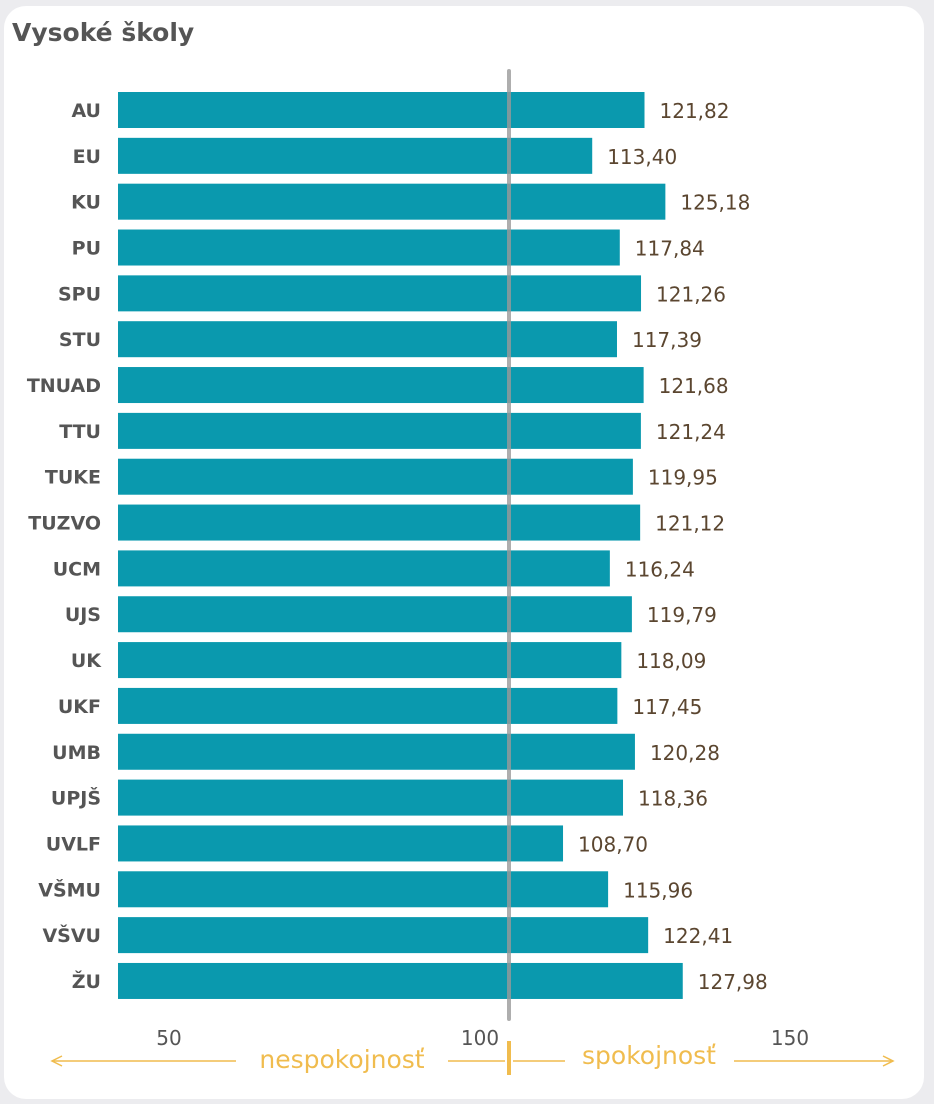 The width and height of the screenshot is (934, 1104). Describe the element at coordinates (76, 753) in the screenshot. I see `category-label: UMB` at that location.